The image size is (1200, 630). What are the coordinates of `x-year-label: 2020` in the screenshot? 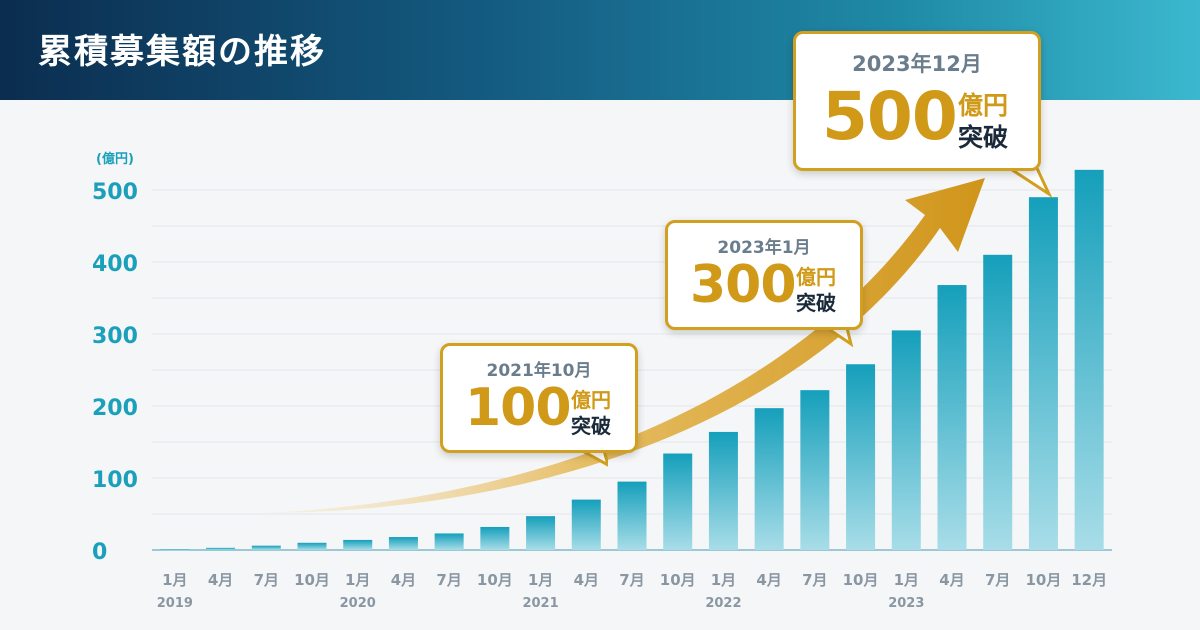 It's located at (358, 603).